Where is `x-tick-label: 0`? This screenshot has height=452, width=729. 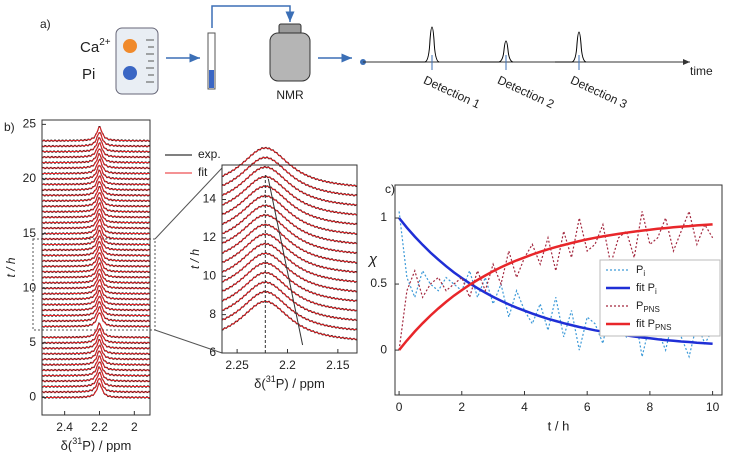
x-tick-label: 0 is located at coordinates (399, 407).